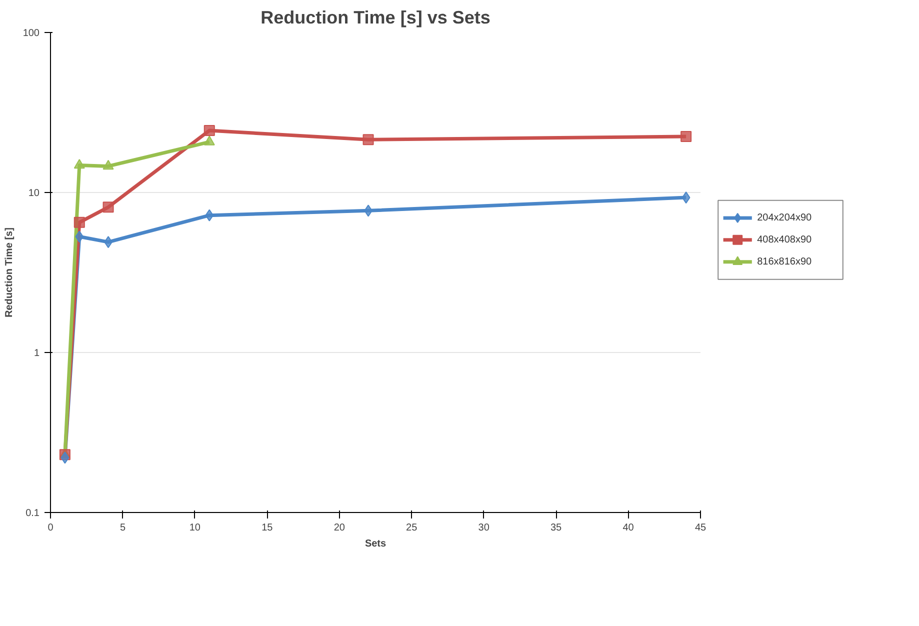 The height and width of the screenshot is (626, 919). What do you see at coordinates (268, 528) in the screenshot?
I see `x-tick-label: 15` at bounding box center [268, 528].